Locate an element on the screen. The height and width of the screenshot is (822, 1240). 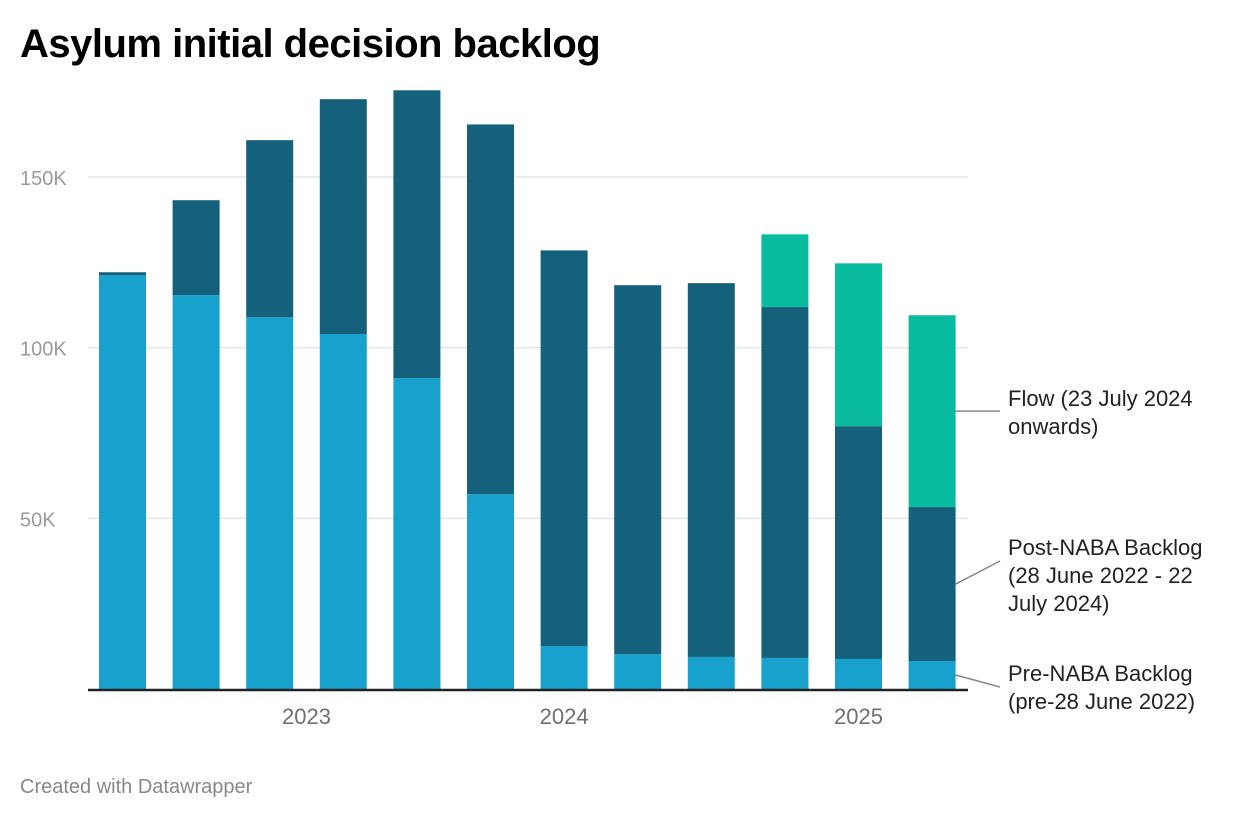
series-label-post-naba: July 2024) is located at coordinates (1059, 603).